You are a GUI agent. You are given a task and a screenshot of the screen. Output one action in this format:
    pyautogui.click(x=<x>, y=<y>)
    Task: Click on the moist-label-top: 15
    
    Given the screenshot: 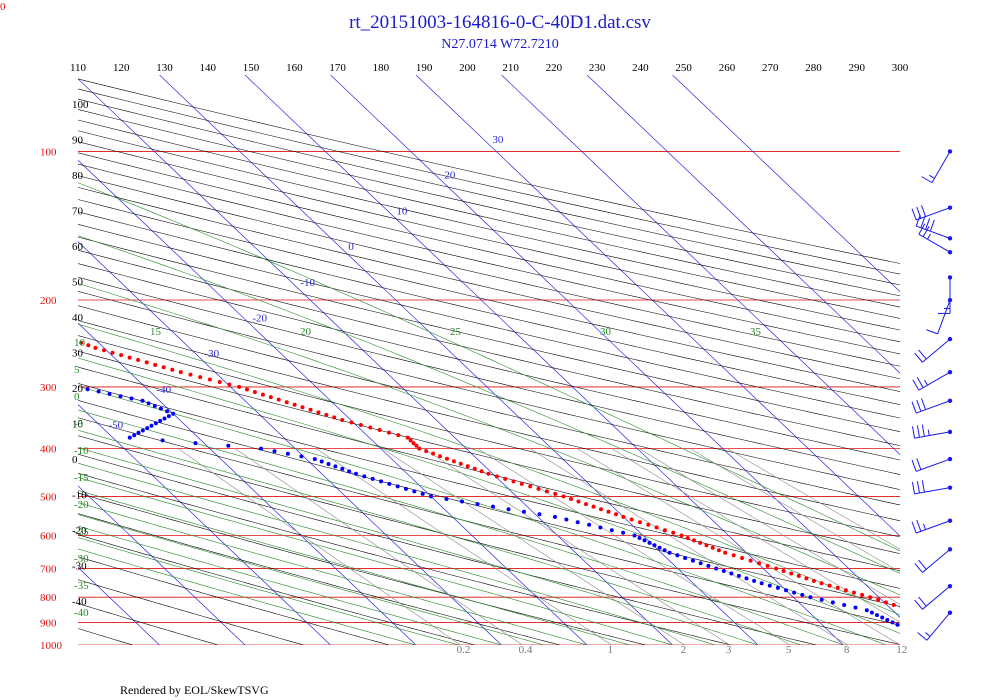 What is the action you would take?
    pyautogui.click(x=156, y=332)
    